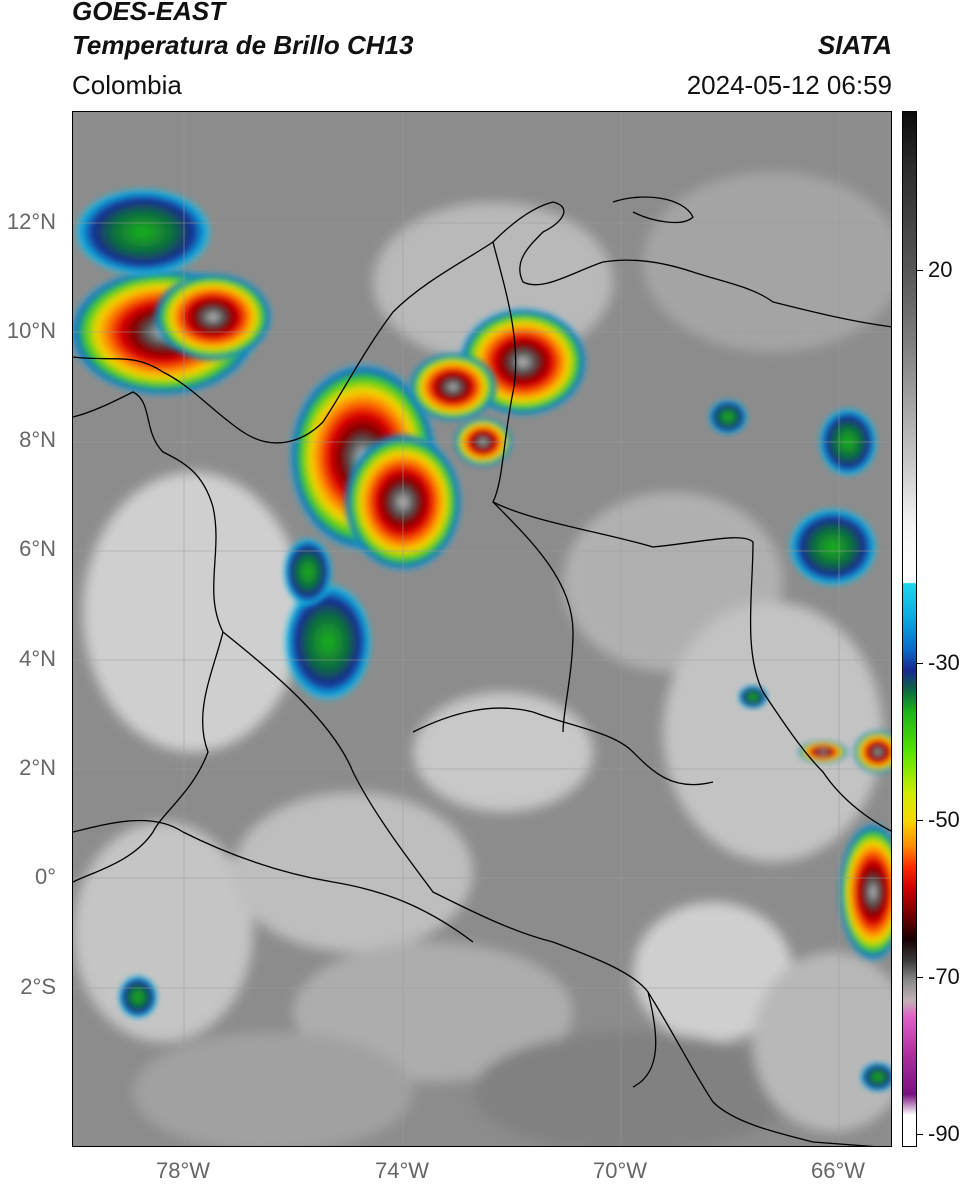 This screenshot has height=1190, width=966. I want to click on colorbar-label: 20, so click(940, 269).